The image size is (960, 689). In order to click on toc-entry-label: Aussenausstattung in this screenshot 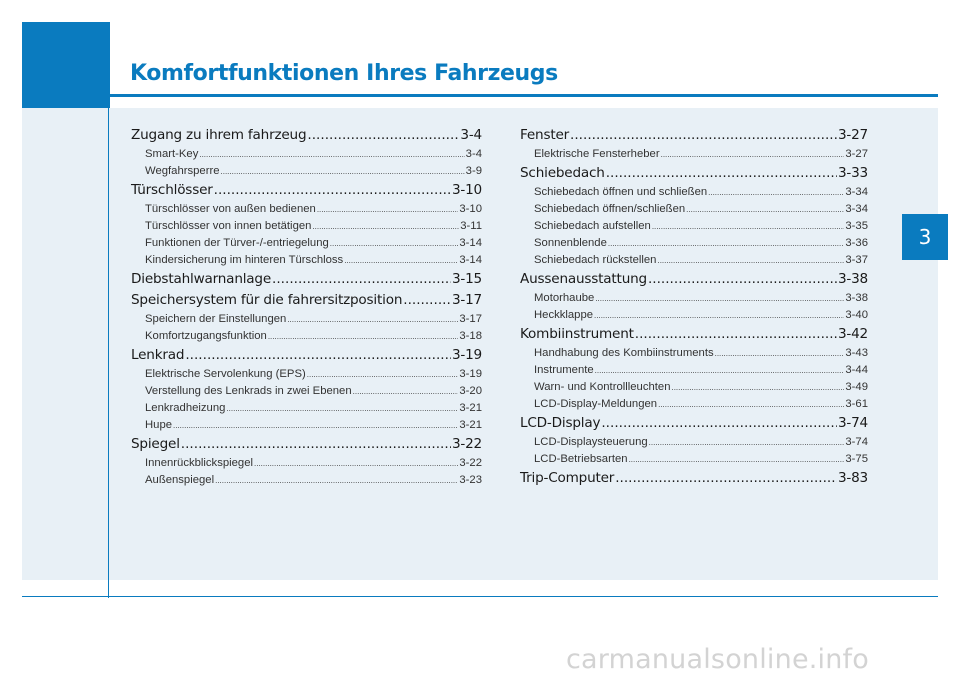, I will do `click(583, 279)`.